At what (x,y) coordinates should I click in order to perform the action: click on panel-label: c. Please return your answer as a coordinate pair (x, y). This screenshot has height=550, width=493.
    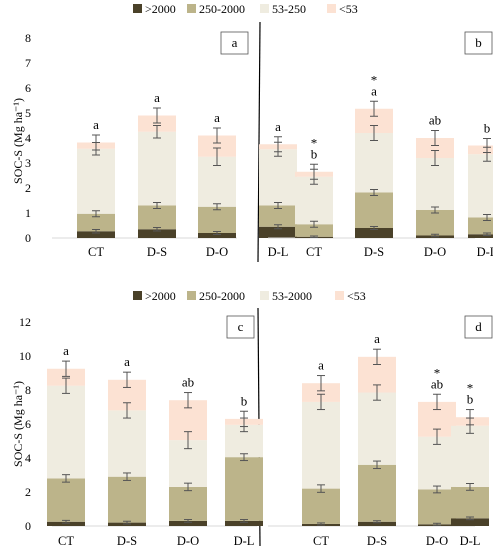
    Looking at the image, I should click on (241, 326).